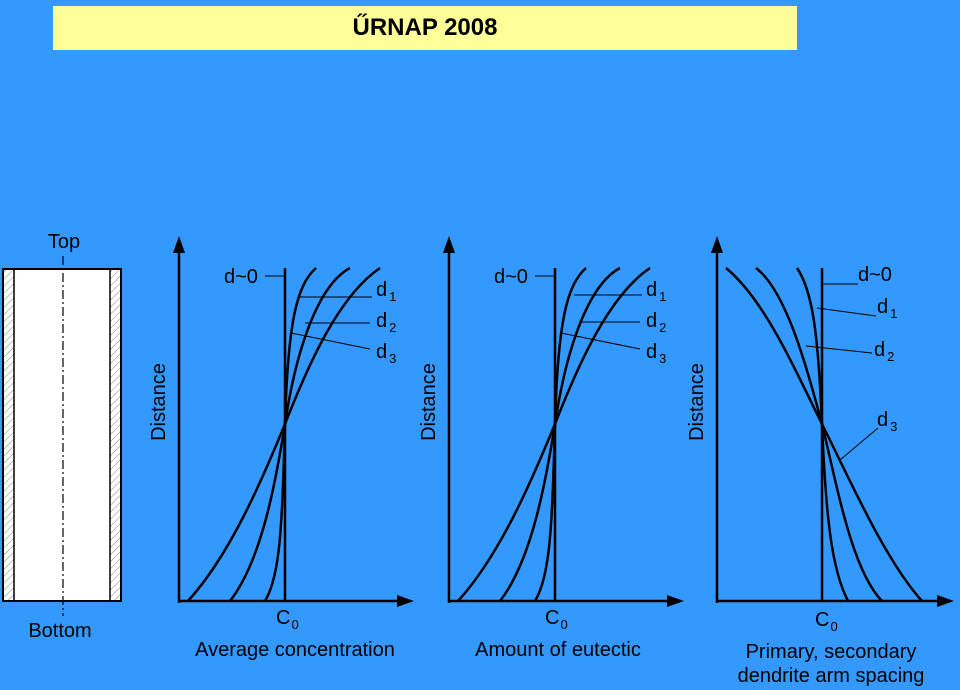 This screenshot has width=960, height=690. I want to click on title-banner: ŰRNAP 2008, so click(425, 28).